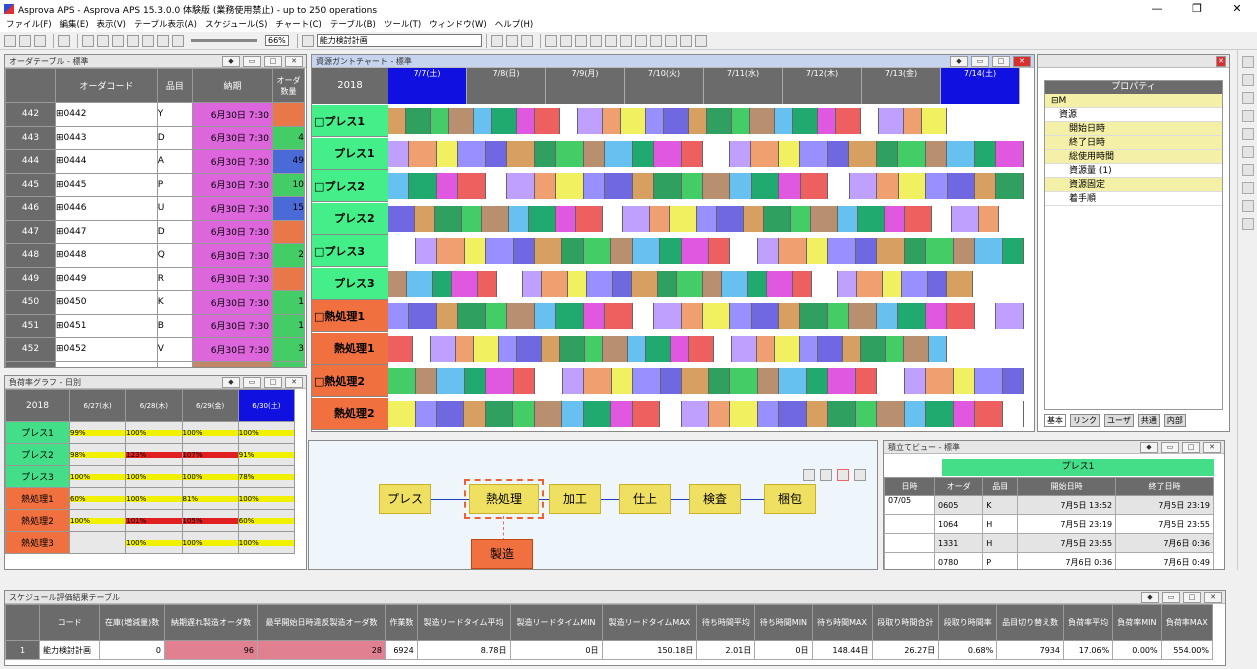 Image resolution: width=1257 pixels, height=669 pixels. I want to click on save-icon, so click(40, 40).